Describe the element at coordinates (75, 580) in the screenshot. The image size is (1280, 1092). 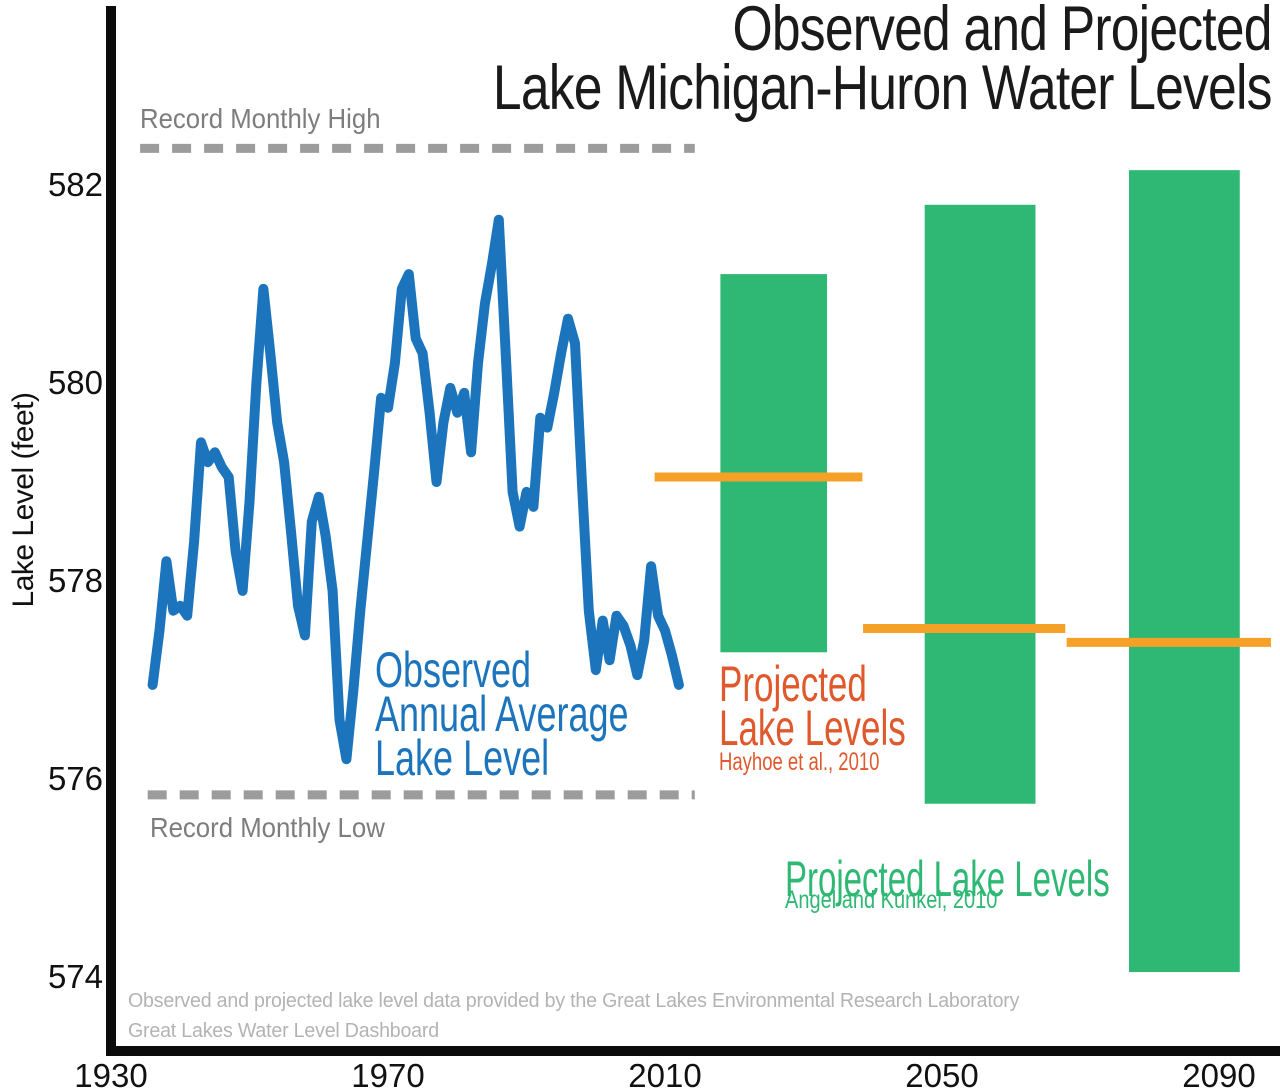
I see `y-tick-label: 578` at that location.